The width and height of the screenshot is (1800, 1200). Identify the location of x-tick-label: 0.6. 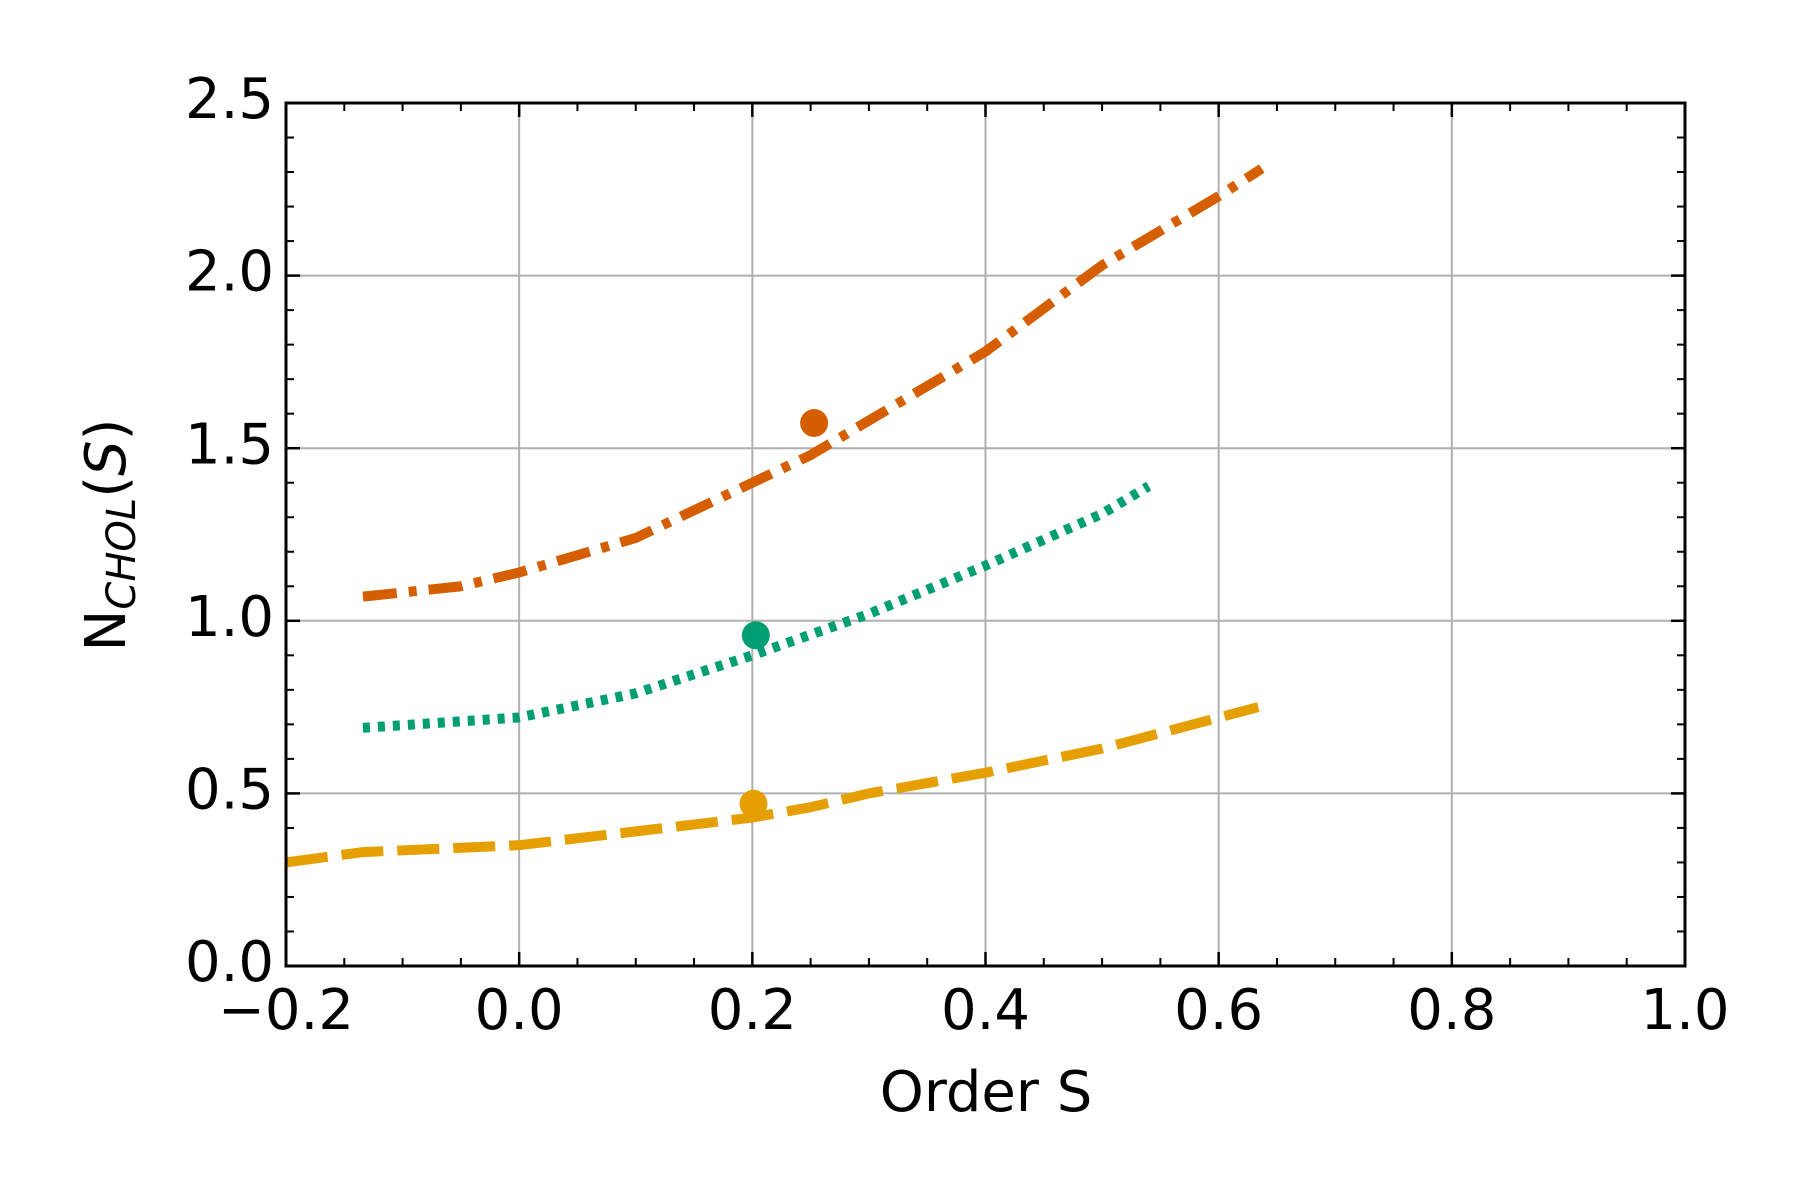
(1218, 1010).